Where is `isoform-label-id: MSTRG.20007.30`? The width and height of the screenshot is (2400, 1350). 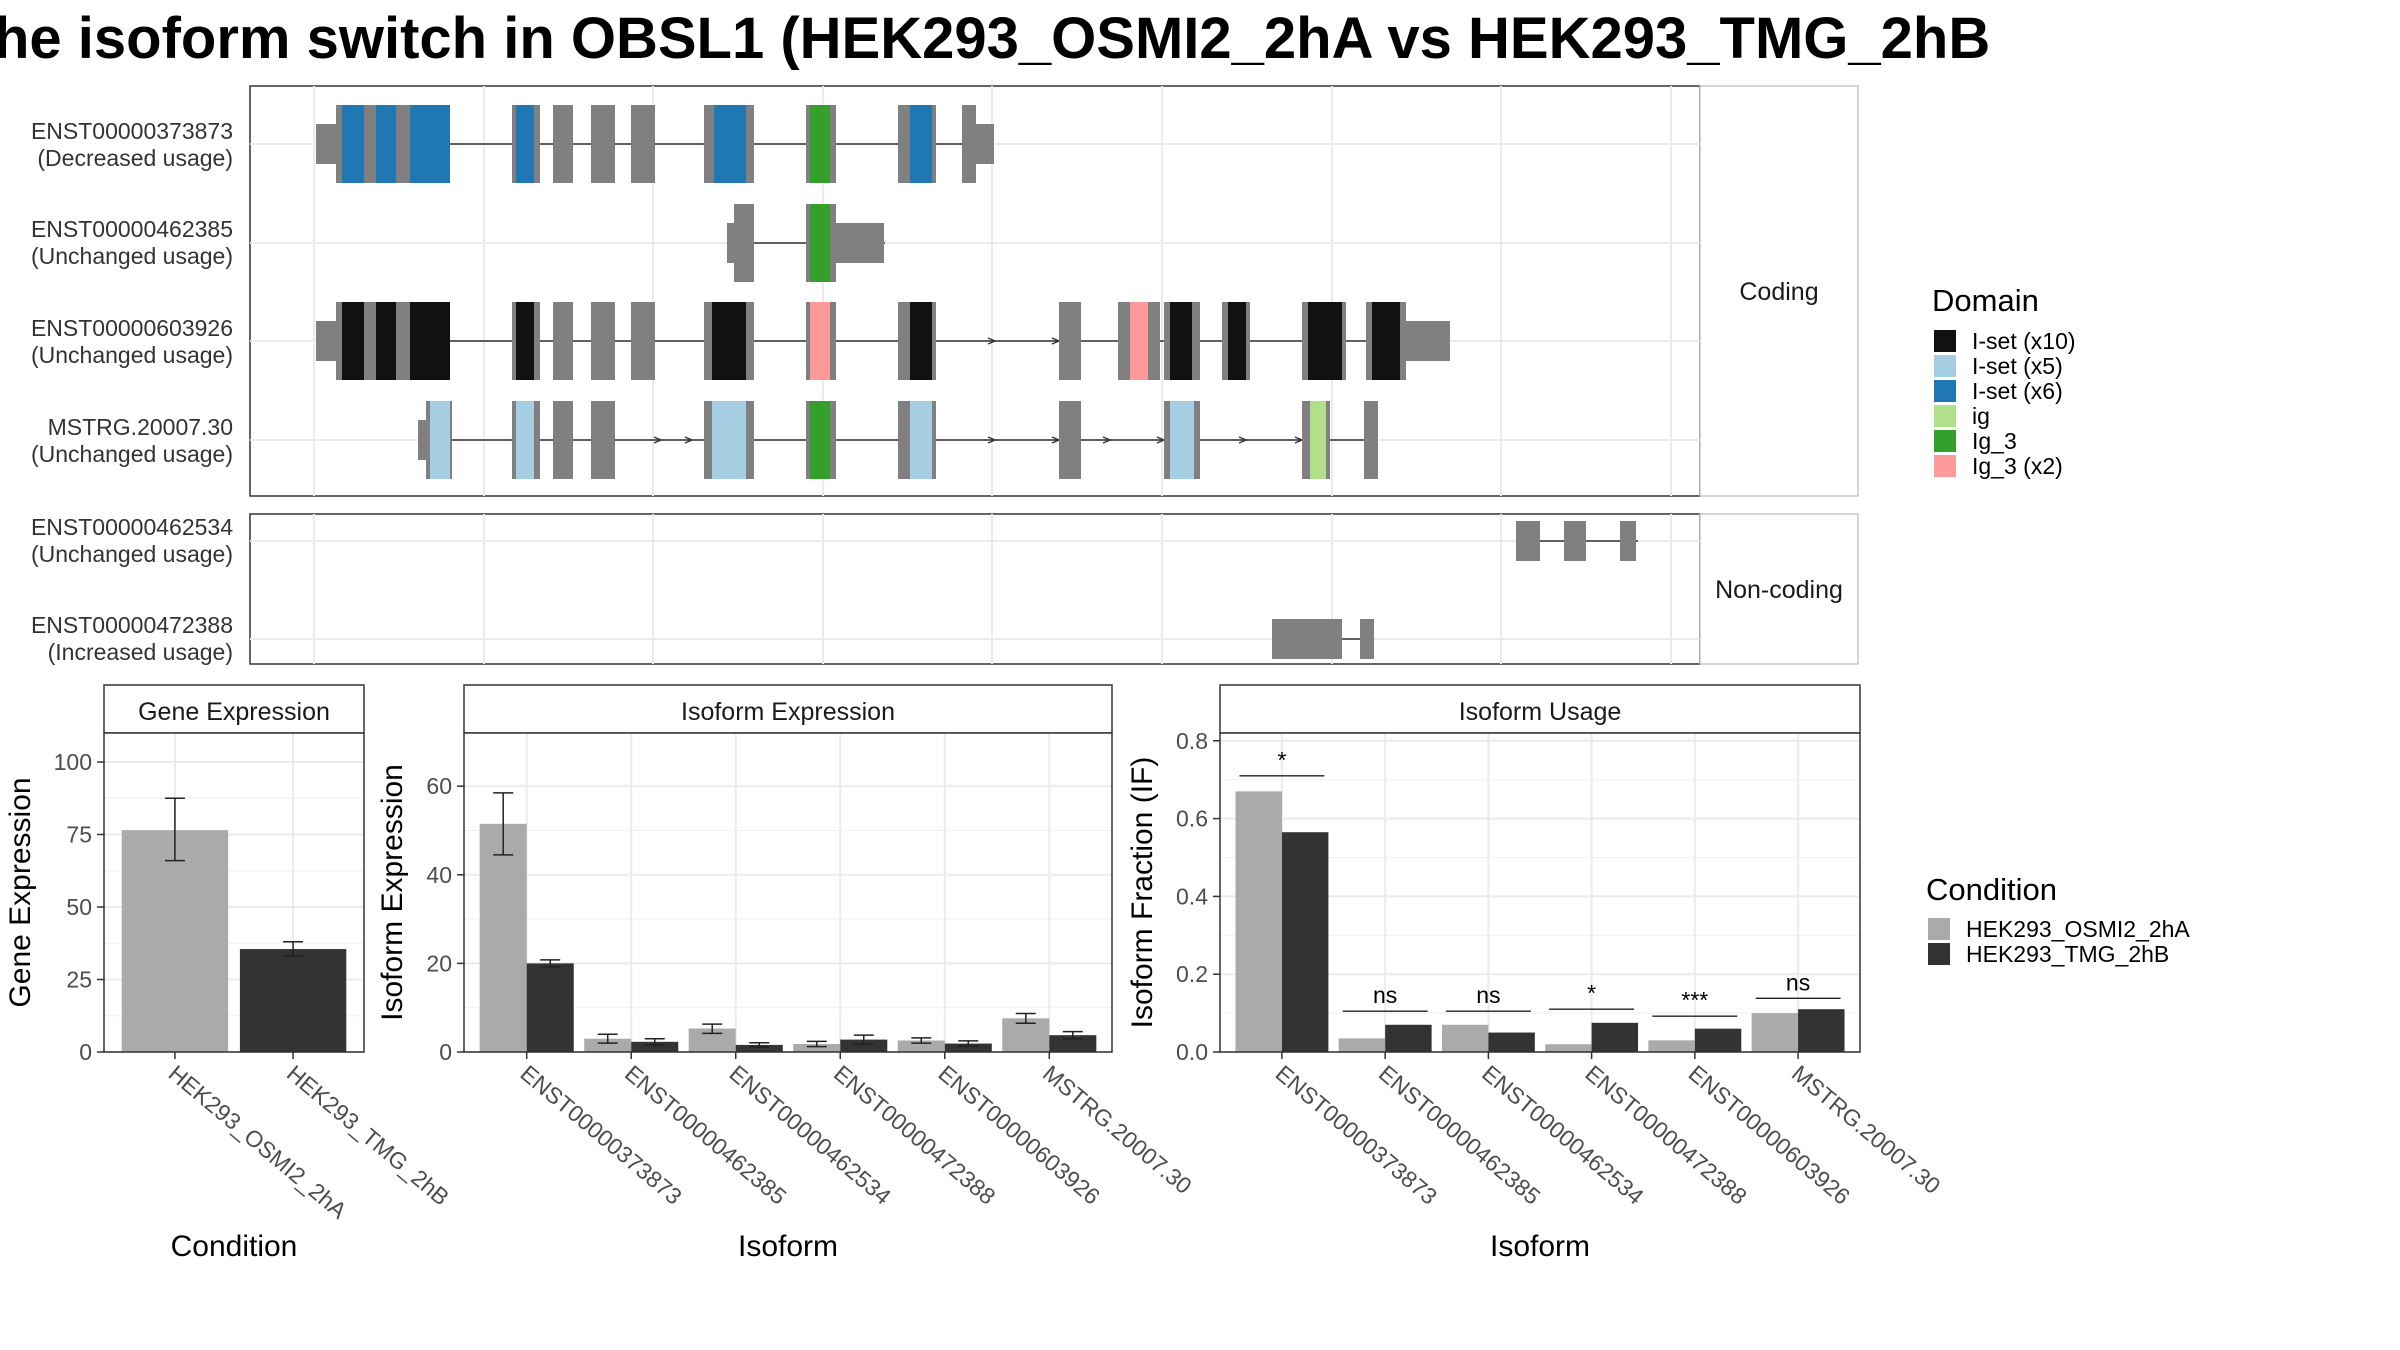
isoform-label-id: MSTRG.20007.30 is located at coordinates (140, 427).